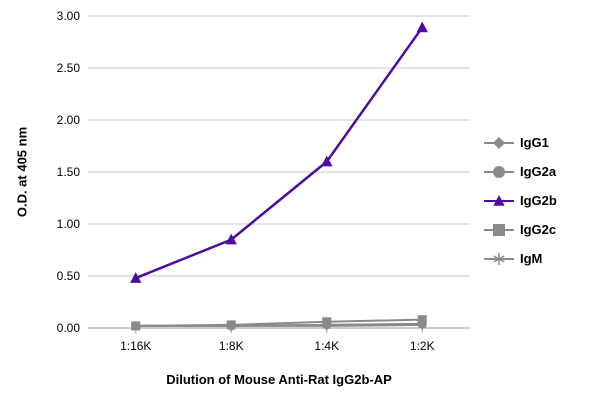 This screenshot has height=404, width=600. I want to click on y-tick-label: 1.00, so click(69, 224).